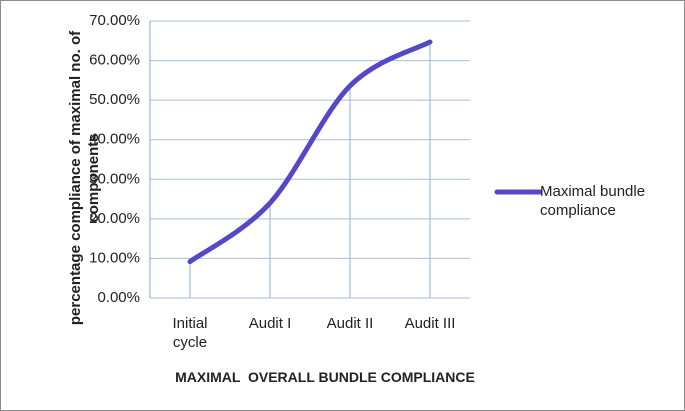 The height and width of the screenshot is (411, 685). What do you see at coordinates (114, 218) in the screenshot?
I see `y-tick-label: 20.00%` at bounding box center [114, 218].